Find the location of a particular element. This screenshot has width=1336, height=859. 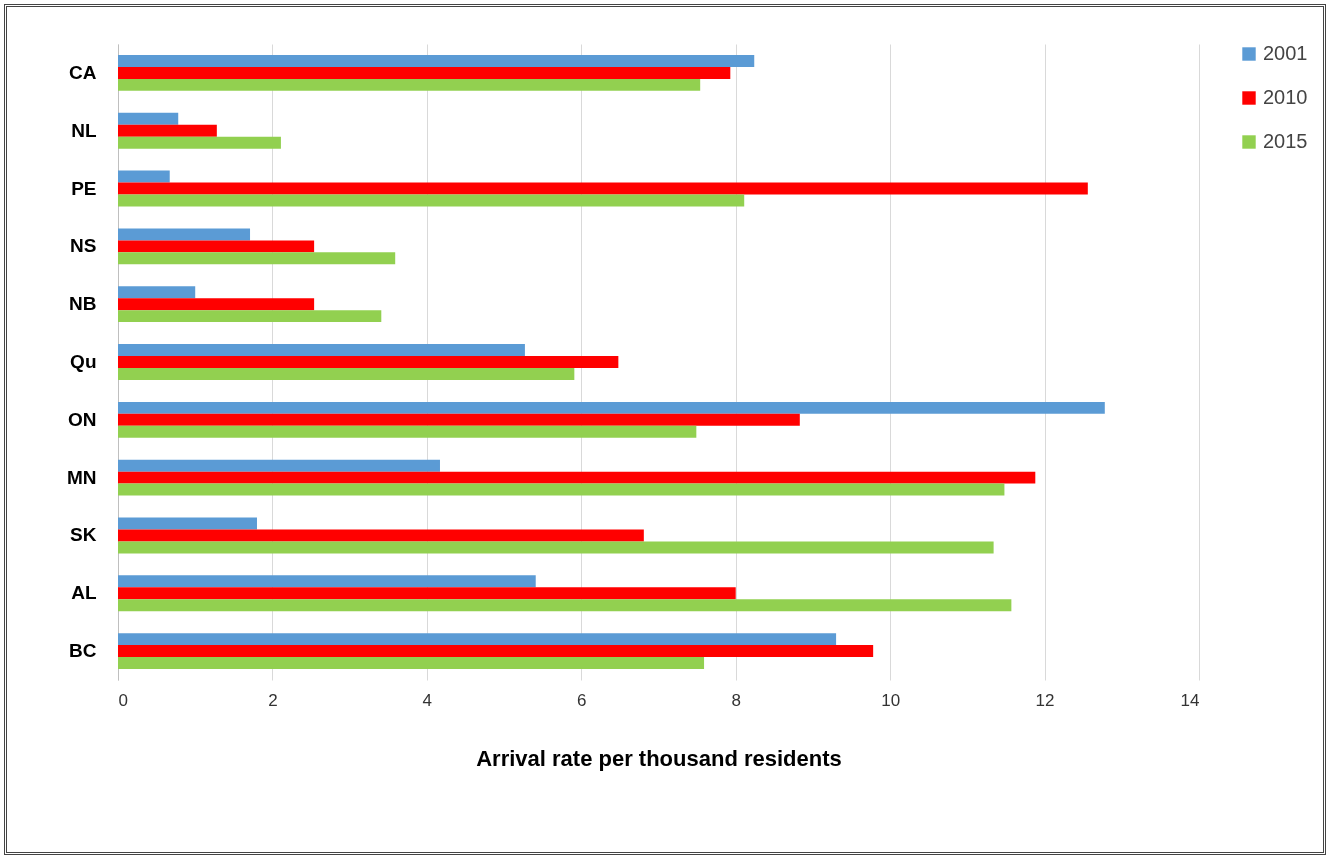

x-tick-label: 6 is located at coordinates (582, 700).